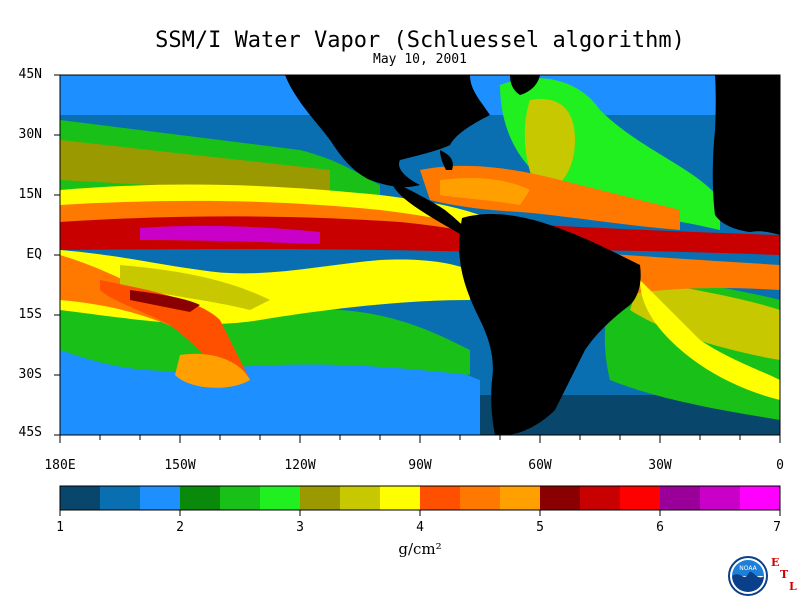 This screenshot has height=600, width=800. Describe the element at coordinates (180, 527) in the screenshot. I see `colorbar-label-2: 2` at that location.